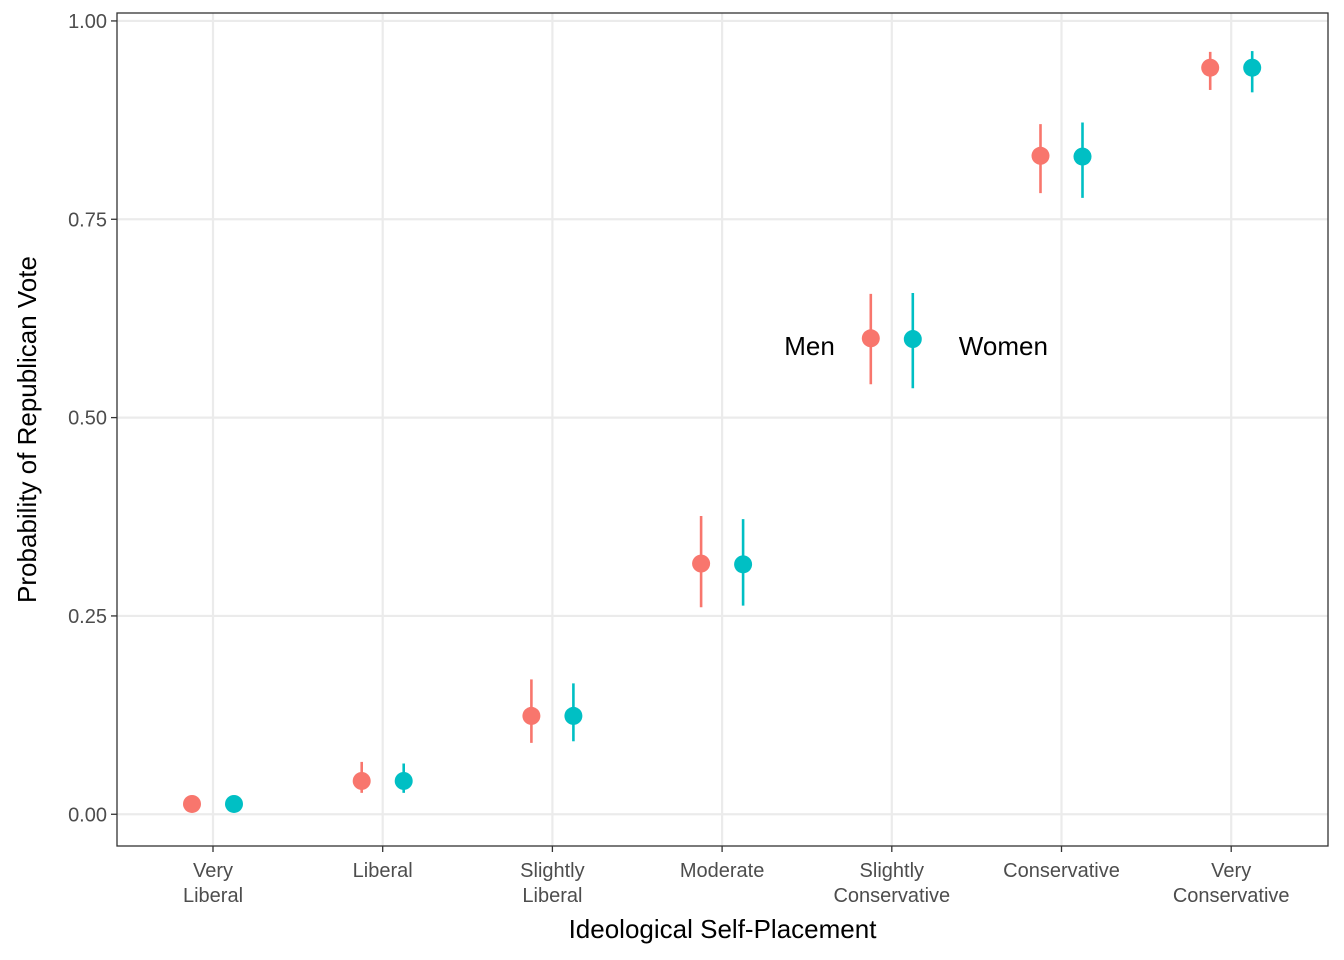 The width and height of the screenshot is (1344, 960). Describe the element at coordinates (213, 883) in the screenshot. I see `x-tick-label: Very Liberal` at that location.